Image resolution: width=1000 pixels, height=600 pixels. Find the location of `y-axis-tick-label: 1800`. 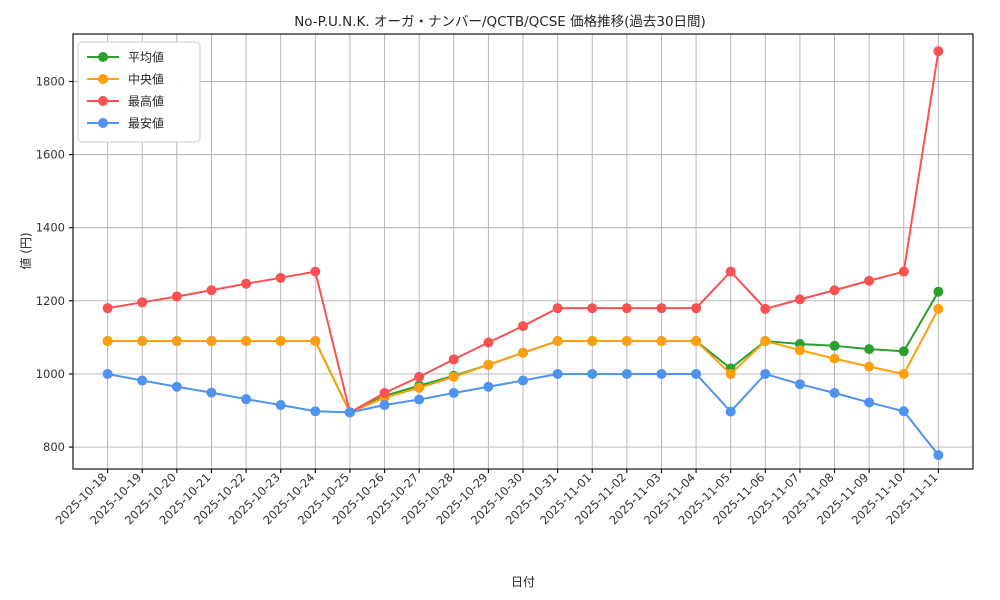

y-axis-tick-label: 1800 is located at coordinates (50, 82).